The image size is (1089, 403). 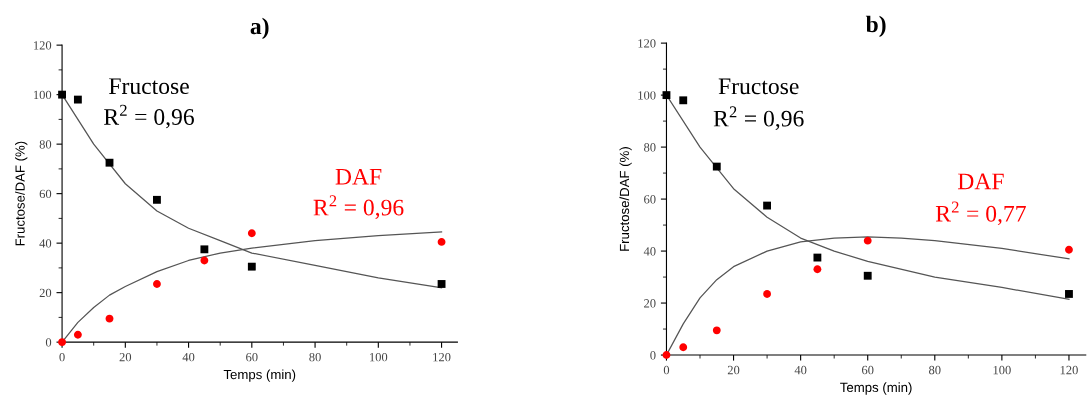 I want to click on chart-title: b), so click(x=875, y=26).